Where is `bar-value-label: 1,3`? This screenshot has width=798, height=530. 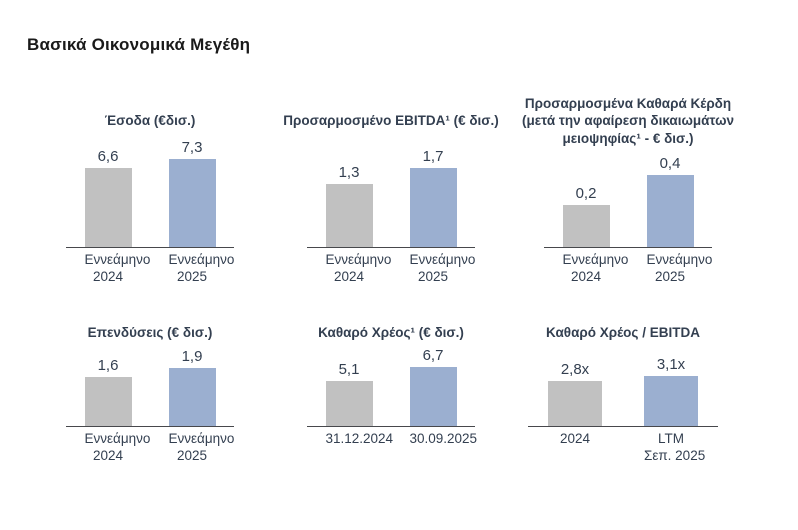
bar-value-label: 1,3 is located at coordinates (349, 172).